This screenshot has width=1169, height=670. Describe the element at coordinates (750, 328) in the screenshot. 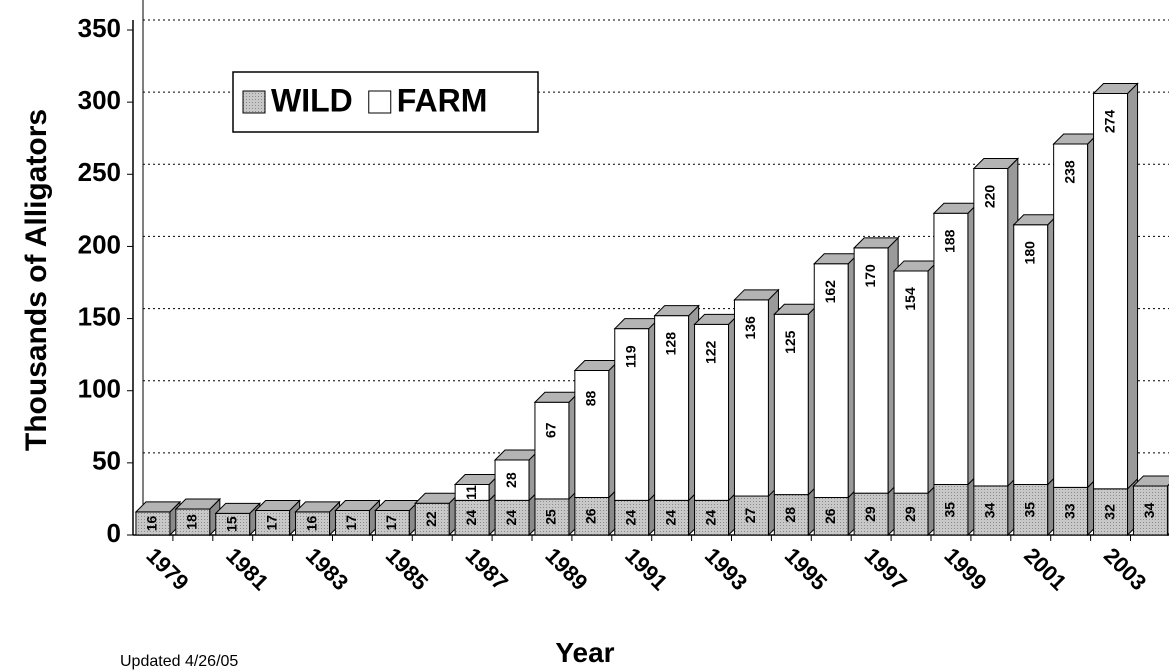

I see `data-label: 136` at that location.